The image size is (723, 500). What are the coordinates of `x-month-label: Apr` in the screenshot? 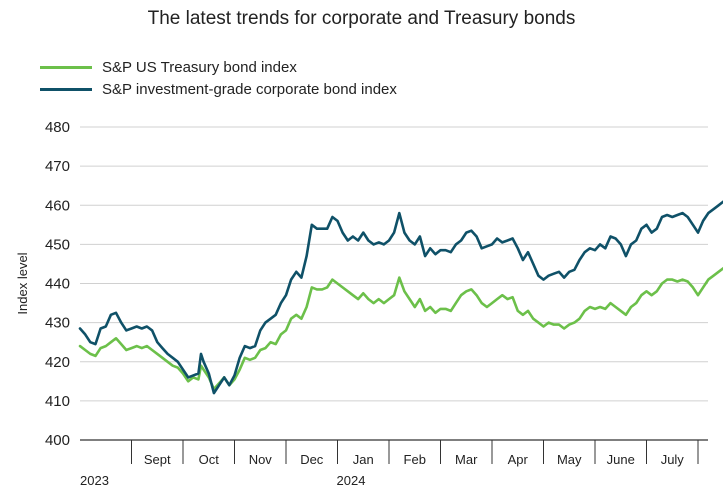 It's located at (518, 459).